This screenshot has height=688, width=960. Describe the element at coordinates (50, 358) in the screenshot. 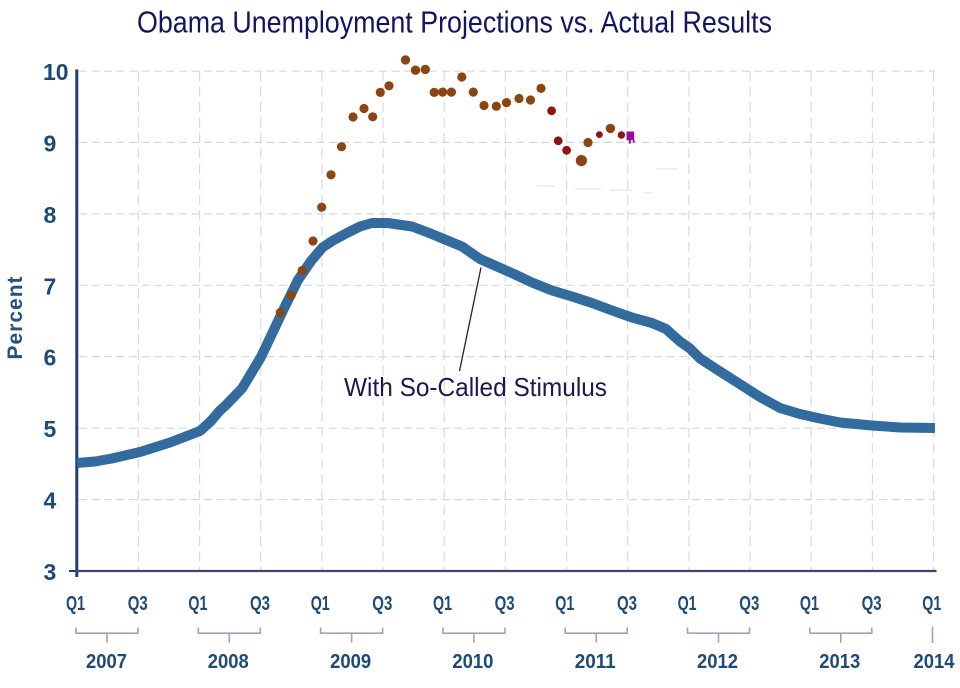

I see `svg-text: 6` at that location.